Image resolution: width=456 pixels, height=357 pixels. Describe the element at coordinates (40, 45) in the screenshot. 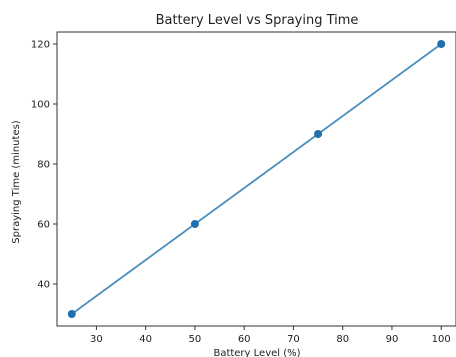

I see `y-tick-label: 120` at that location.